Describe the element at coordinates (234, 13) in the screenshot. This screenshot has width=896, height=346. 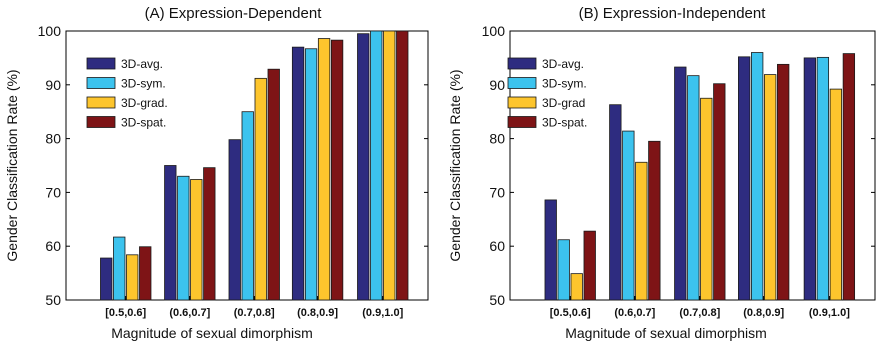
I see `chart-title: (A) Expression-Dependent` at that location.